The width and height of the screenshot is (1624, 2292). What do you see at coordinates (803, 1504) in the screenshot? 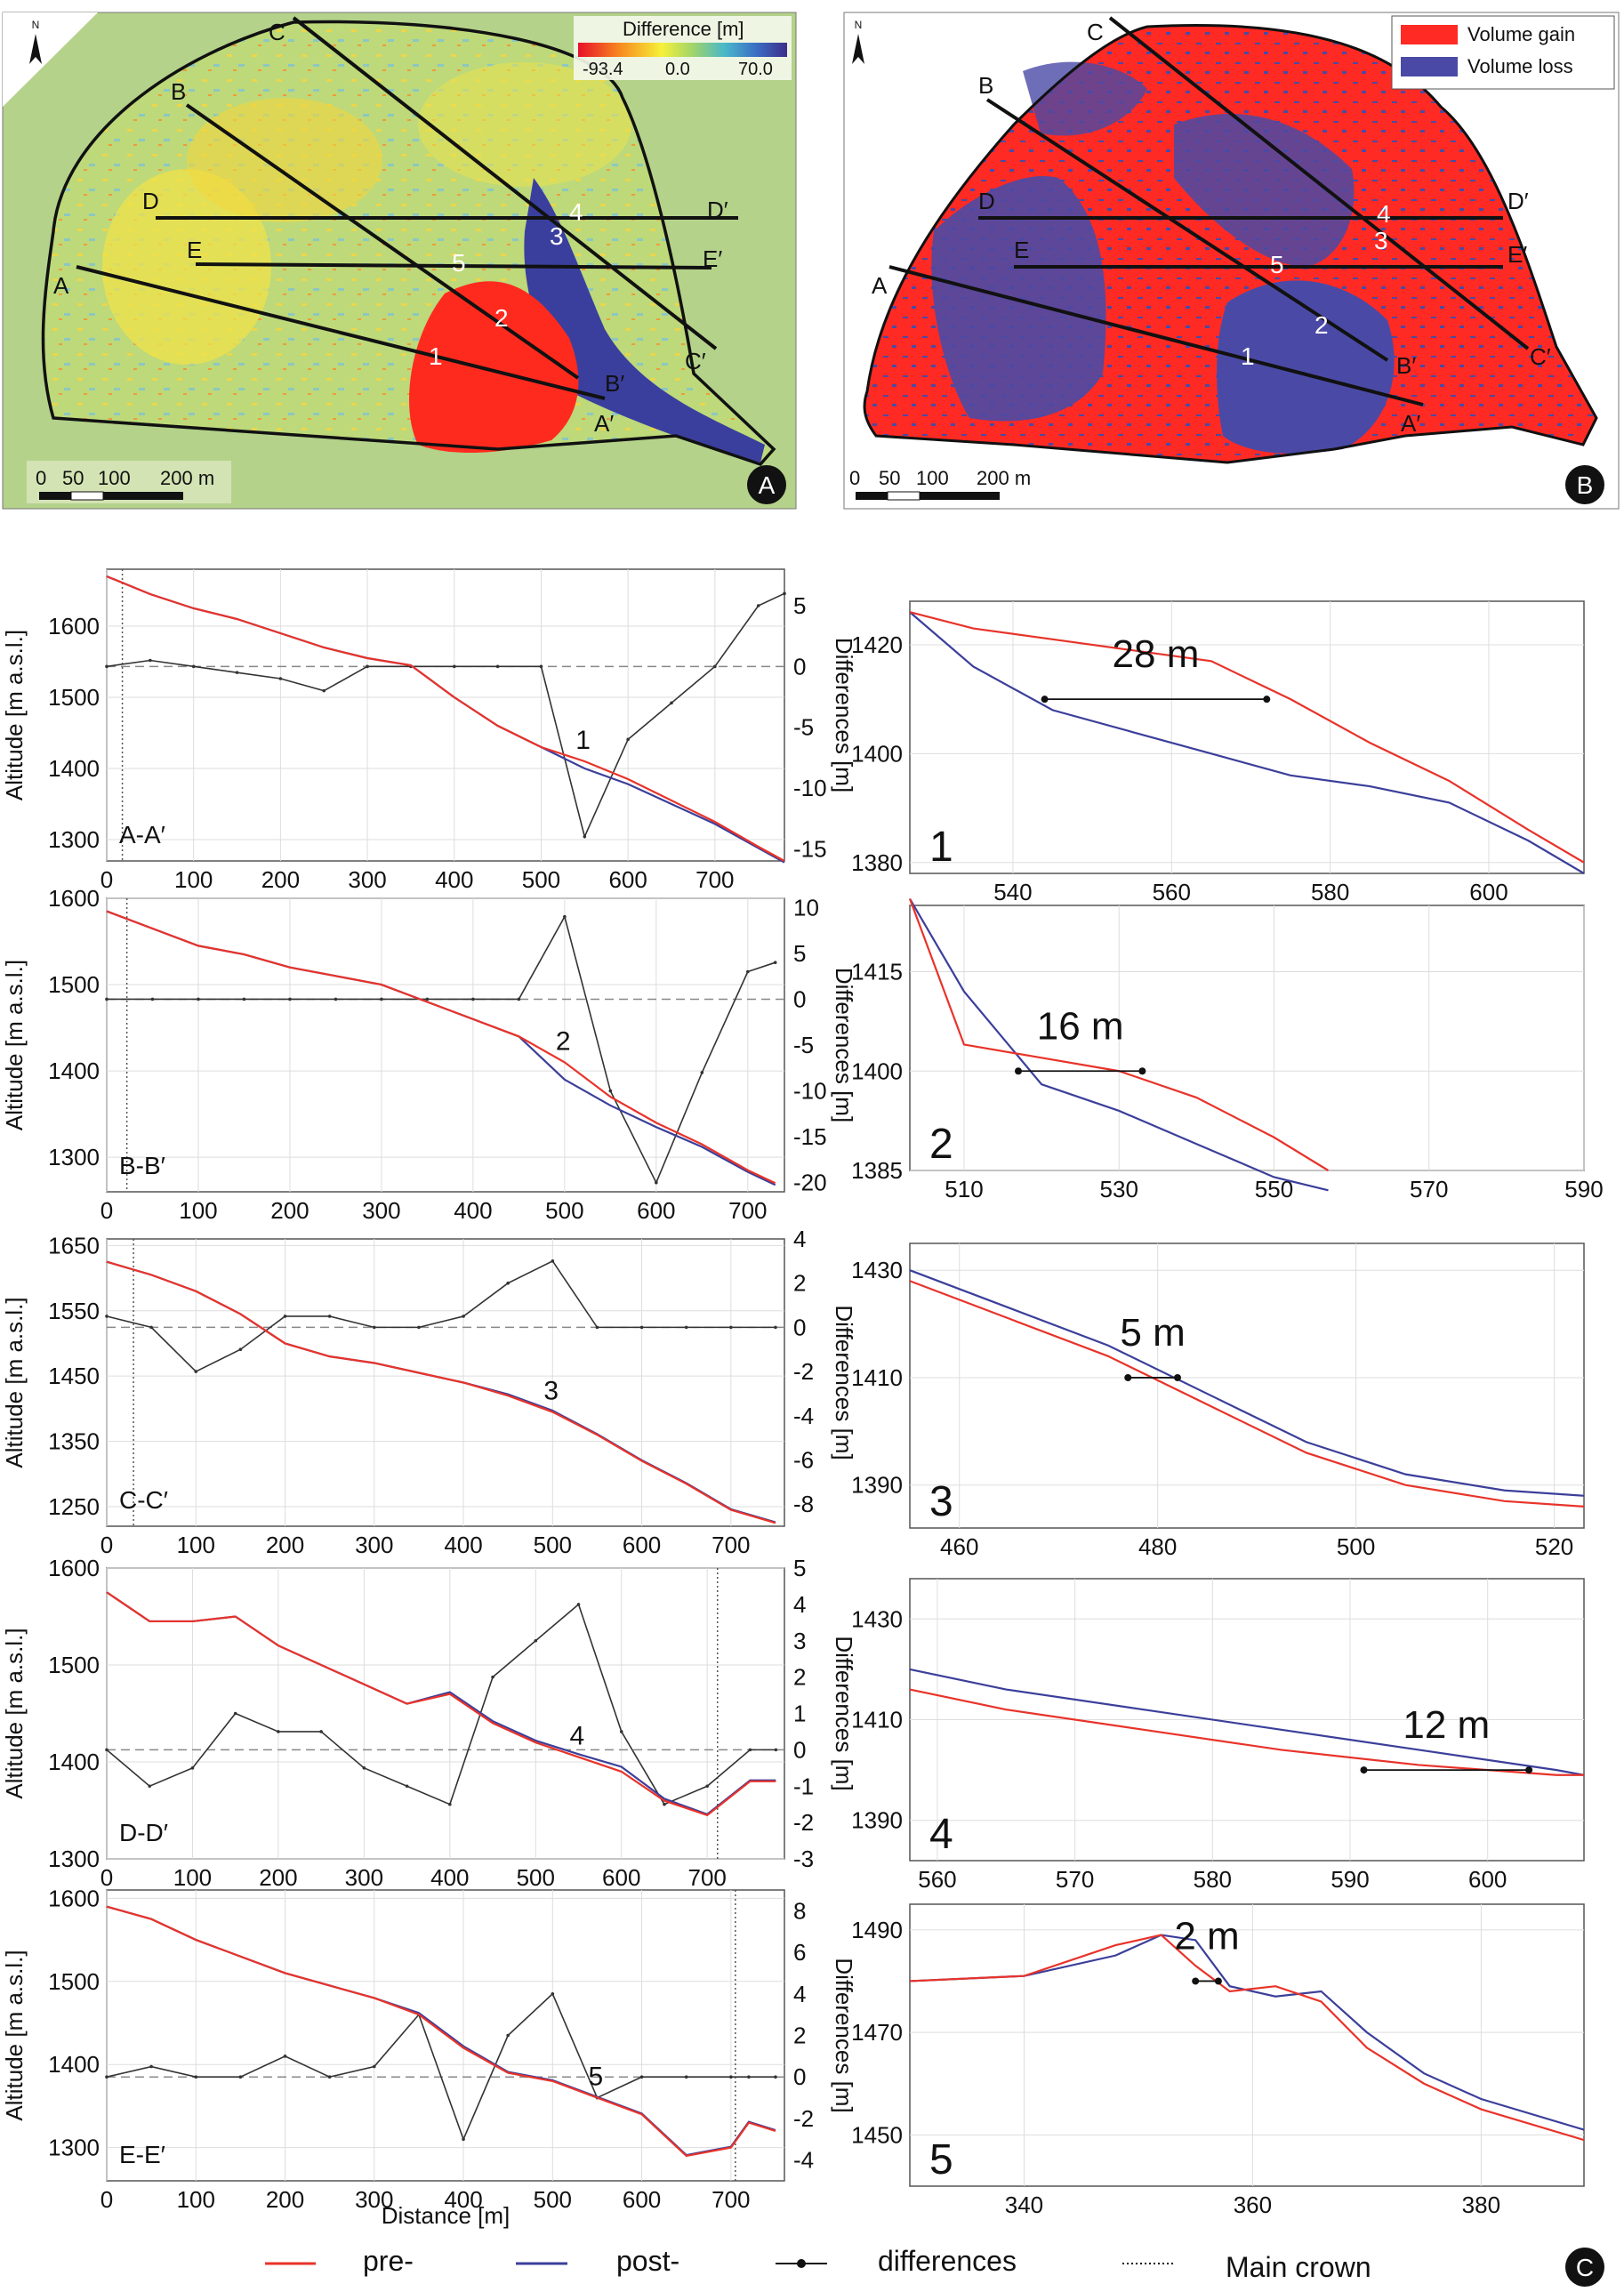
I see `y2-tick-label: -8` at bounding box center [803, 1504].